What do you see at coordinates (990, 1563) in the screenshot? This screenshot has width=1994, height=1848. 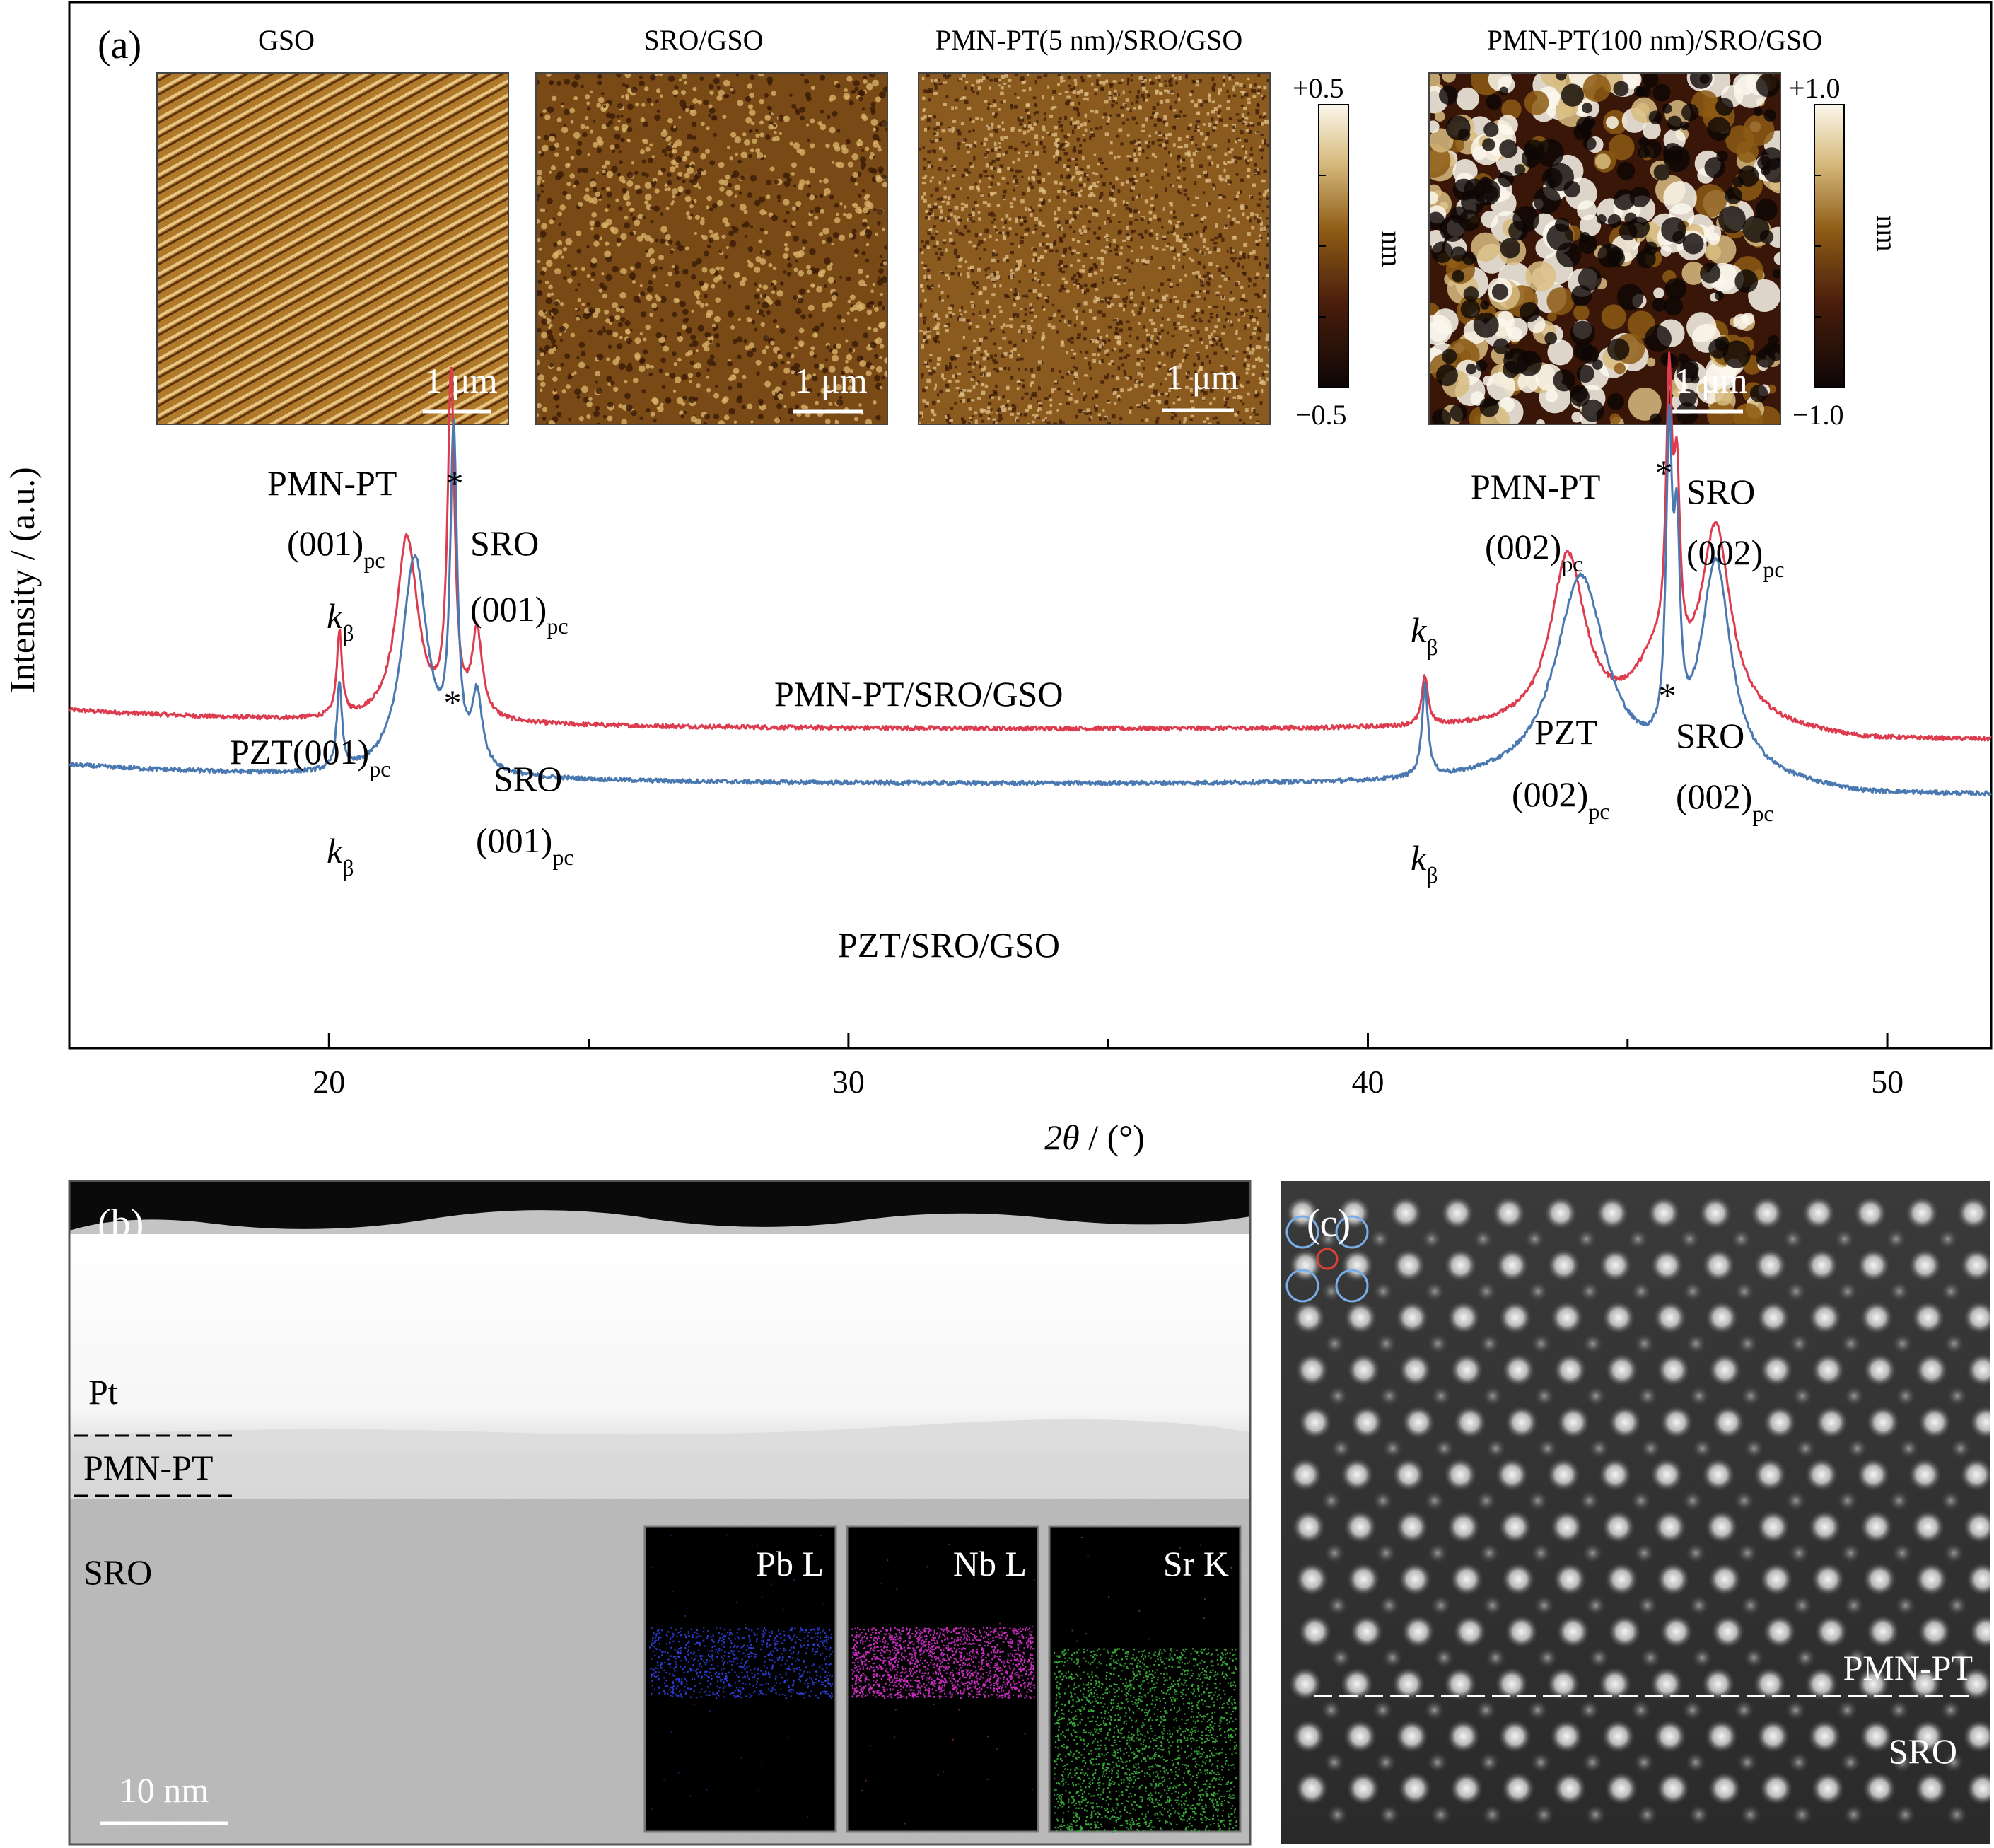 I see `eds-label-nb: Nb L` at bounding box center [990, 1563].